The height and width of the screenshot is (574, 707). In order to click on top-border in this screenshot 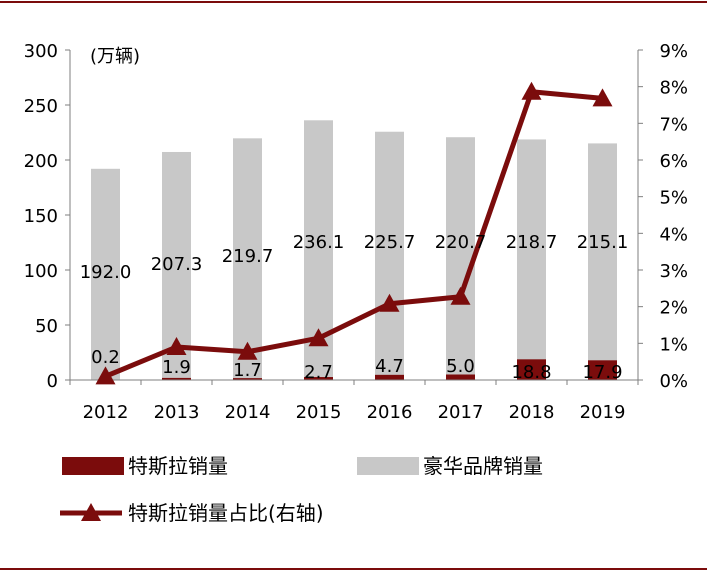, I will do `click(353, 2)`.